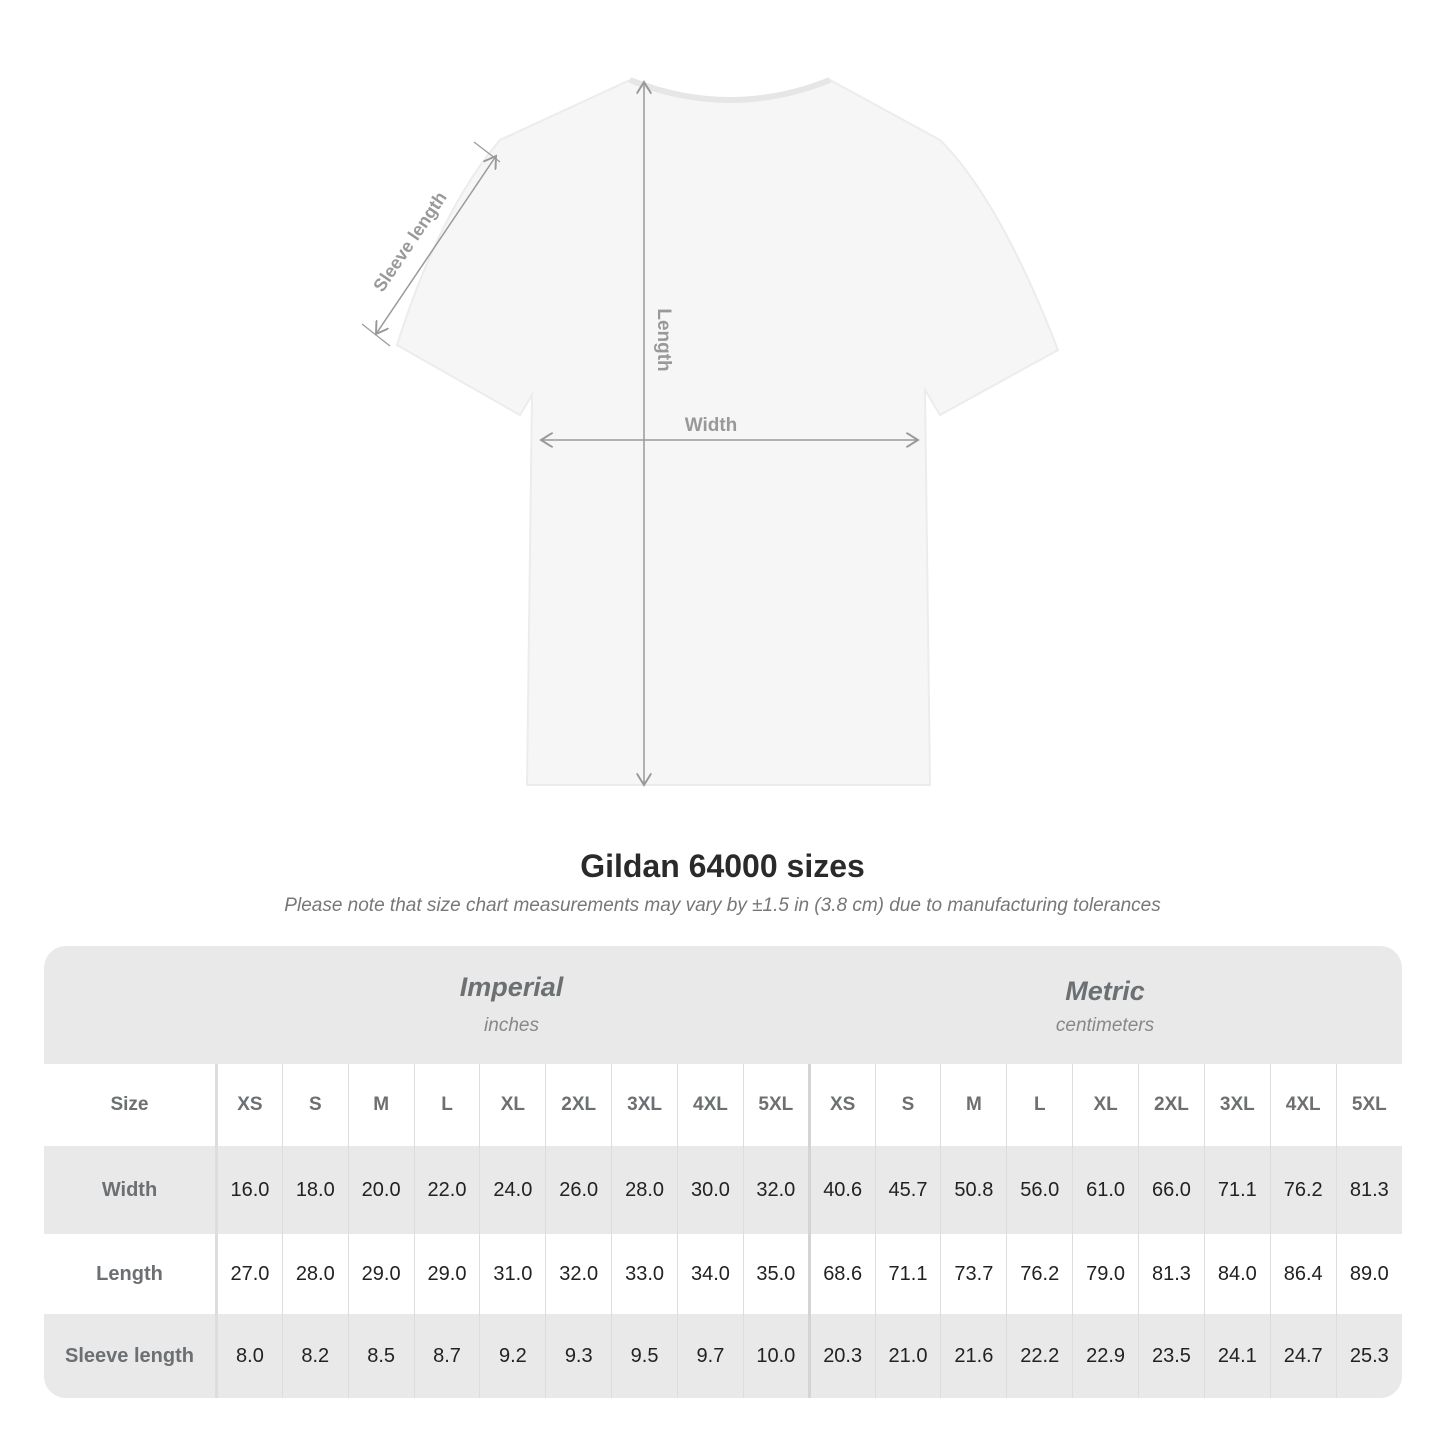 This screenshot has width=1445, height=1445. What do you see at coordinates (776, 1356) in the screenshot?
I see `table-cell: 10.0` at bounding box center [776, 1356].